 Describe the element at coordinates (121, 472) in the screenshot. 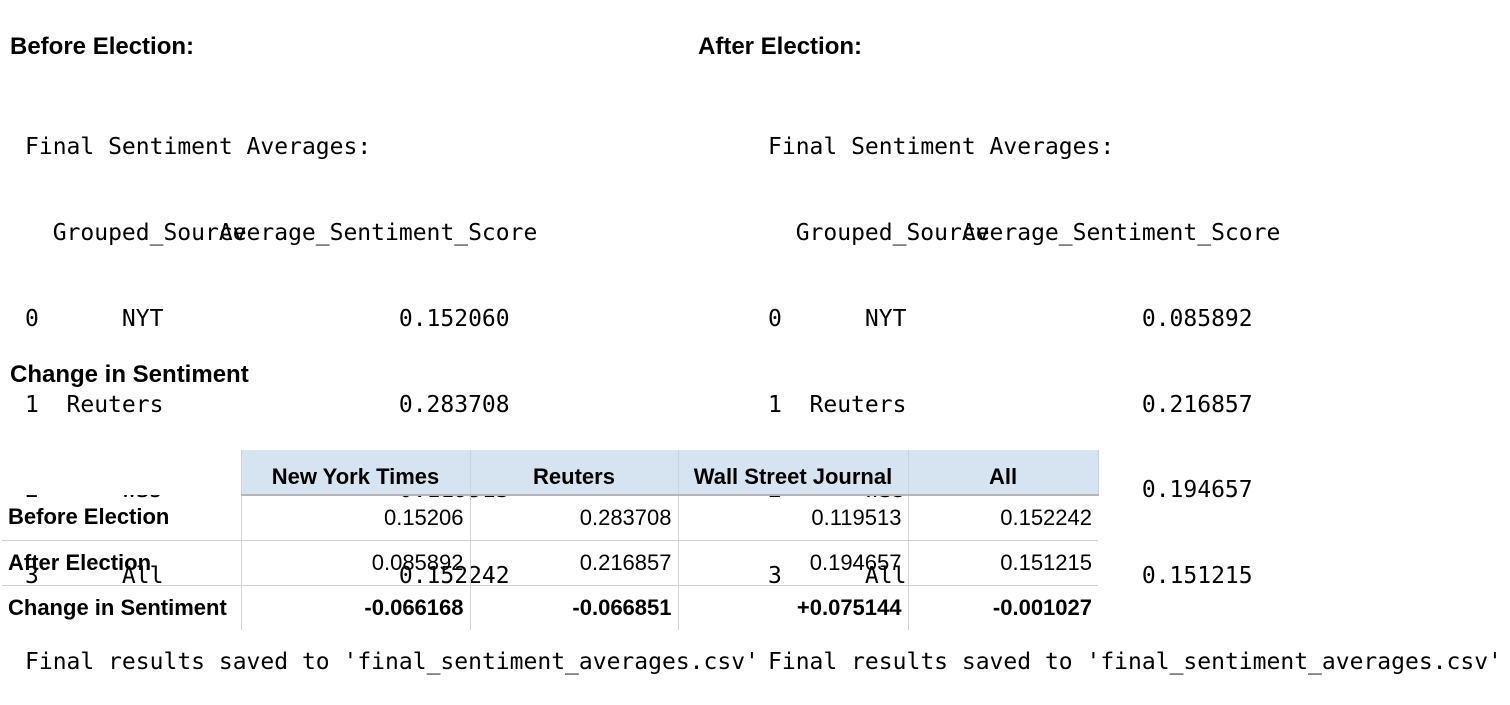

I see `table-corner-cell` at that location.